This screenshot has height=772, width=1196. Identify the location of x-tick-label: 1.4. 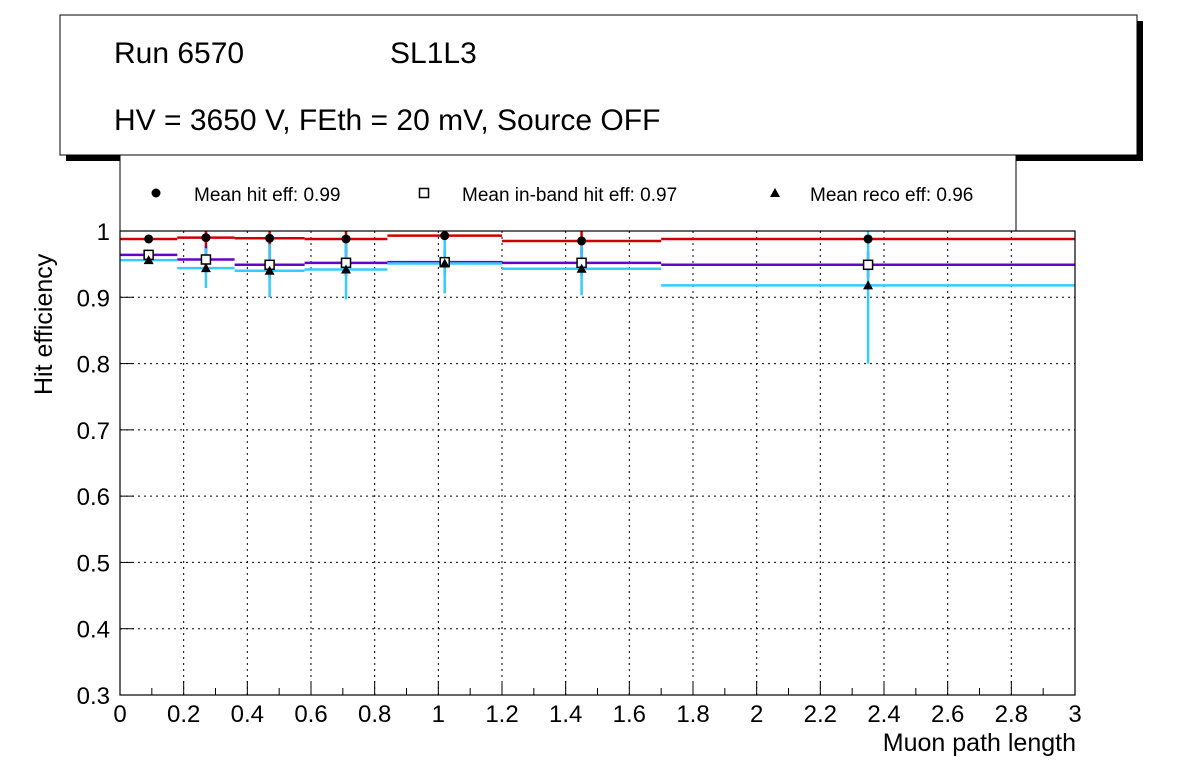
(565, 714).